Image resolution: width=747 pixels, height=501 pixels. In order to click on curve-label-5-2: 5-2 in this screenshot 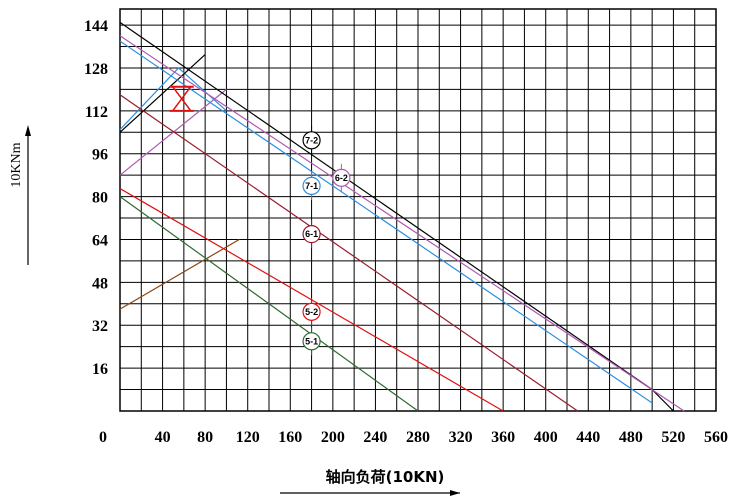, I will do `click(311, 311)`.